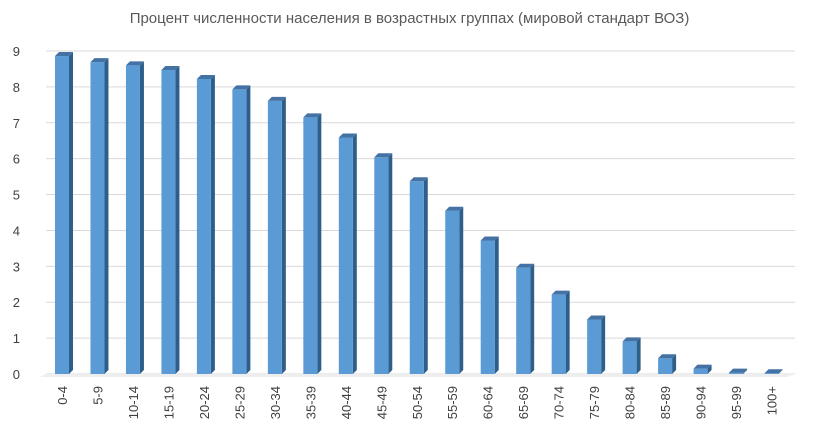 The width and height of the screenshot is (819, 434). What do you see at coordinates (594, 402) in the screenshot?
I see `x-tick-label: 75-79` at bounding box center [594, 402].